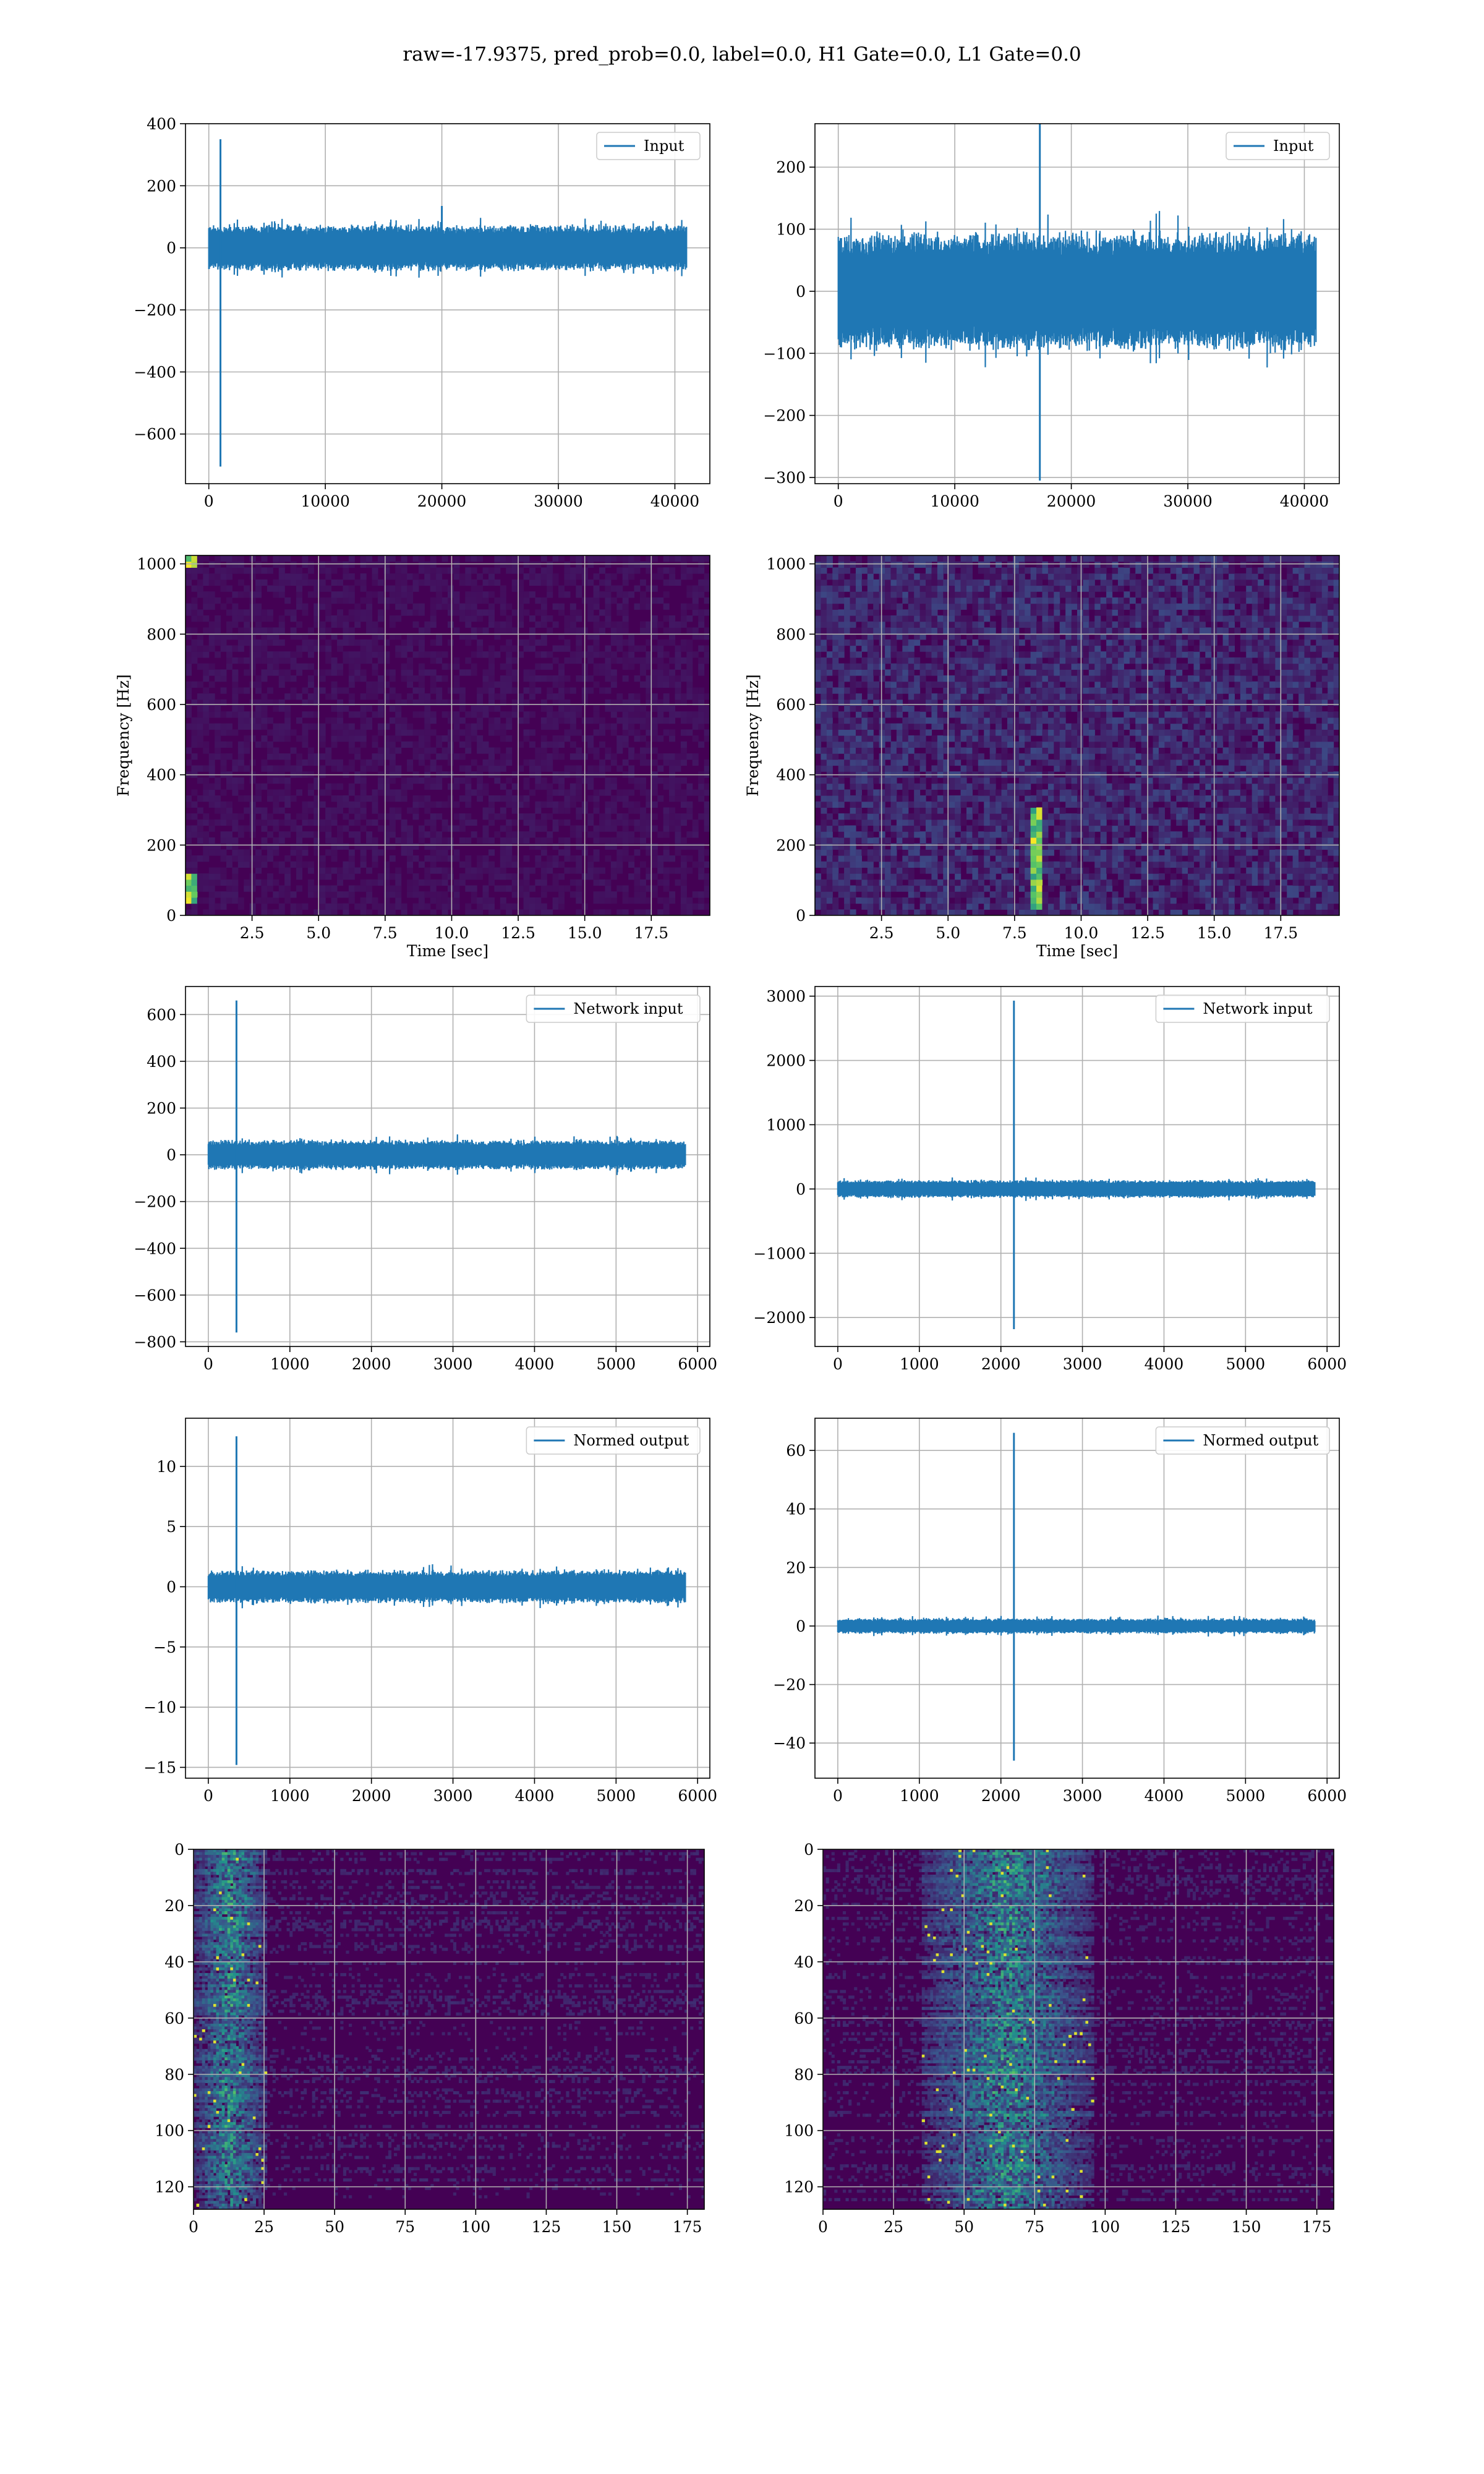 The image size is (1484, 2474). What do you see at coordinates (1077, 289) in the screenshot?
I see `series-line` at bounding box center [1077, 289].